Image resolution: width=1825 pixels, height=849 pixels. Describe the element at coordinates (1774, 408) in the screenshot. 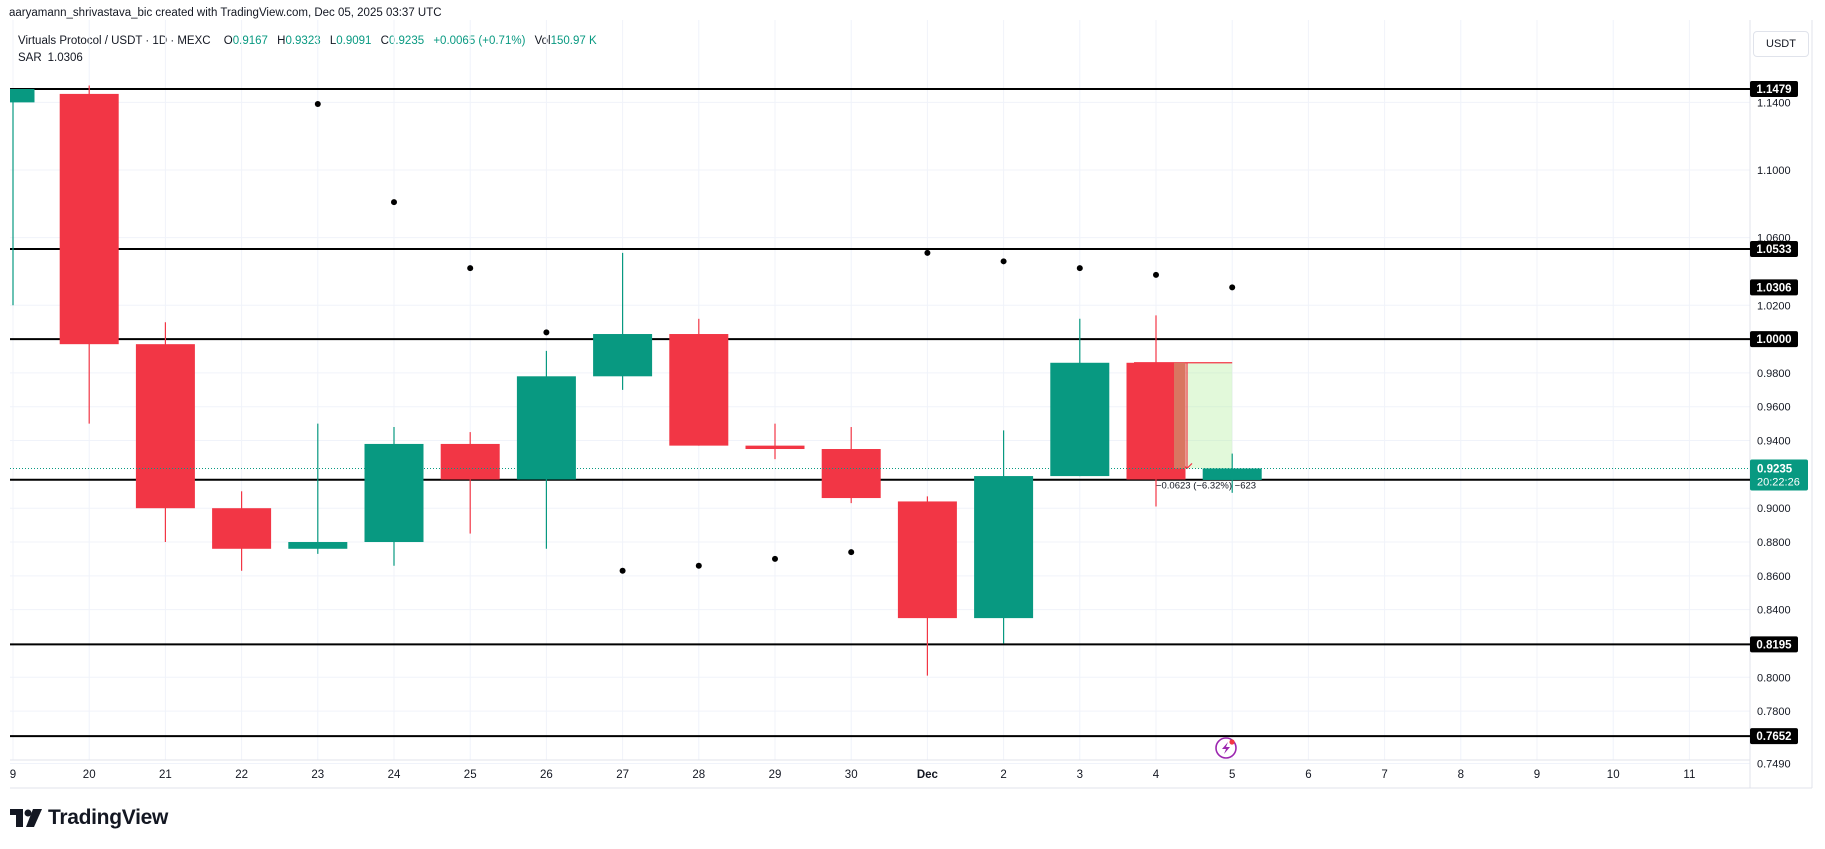

I see `y-tick-label: 0.9600` at that location.